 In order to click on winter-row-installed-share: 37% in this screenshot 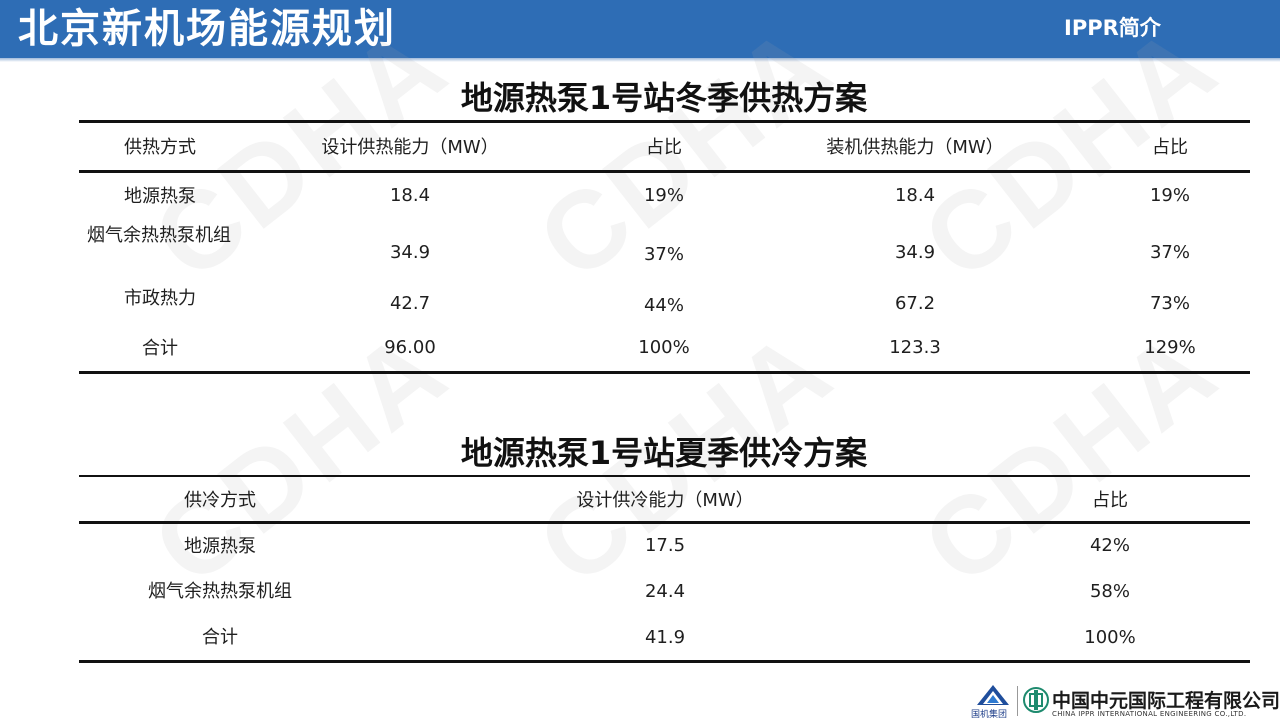, I will do `click(1169, 252)`.